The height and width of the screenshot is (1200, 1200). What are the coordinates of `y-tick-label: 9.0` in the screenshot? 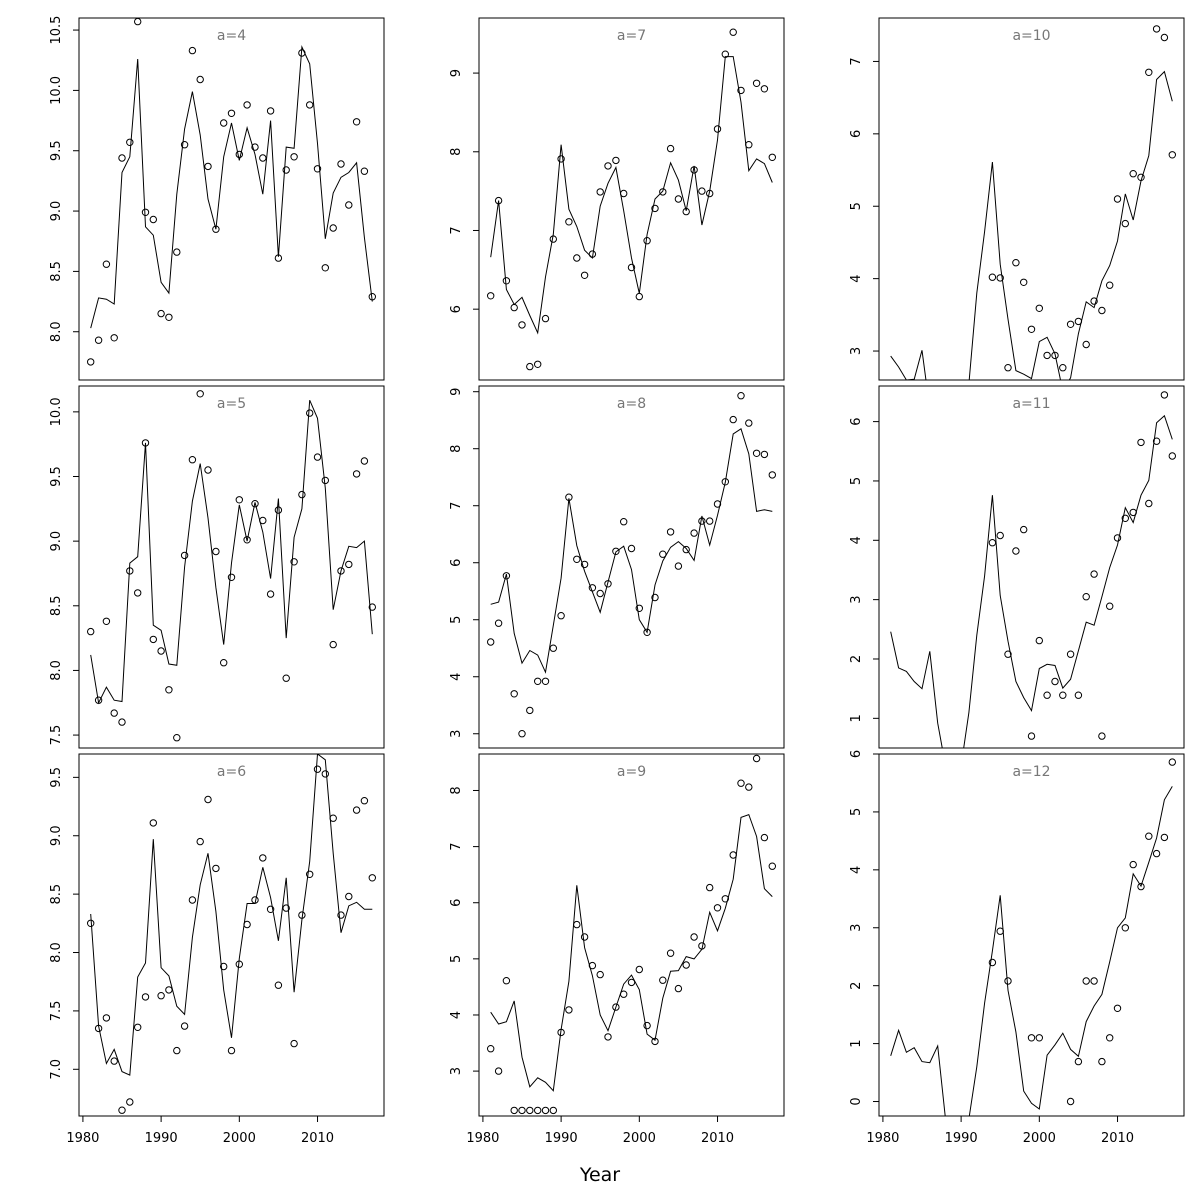 It's located at (56, 541).